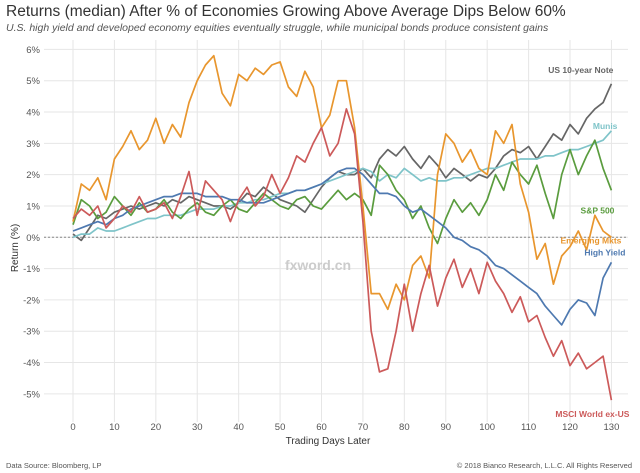 This screenshot has width=640, height=473. What do you see at coordinates (487, 427) in the screenshot?
I see `x-tick-label: 100` at bounding box center [487, 427].